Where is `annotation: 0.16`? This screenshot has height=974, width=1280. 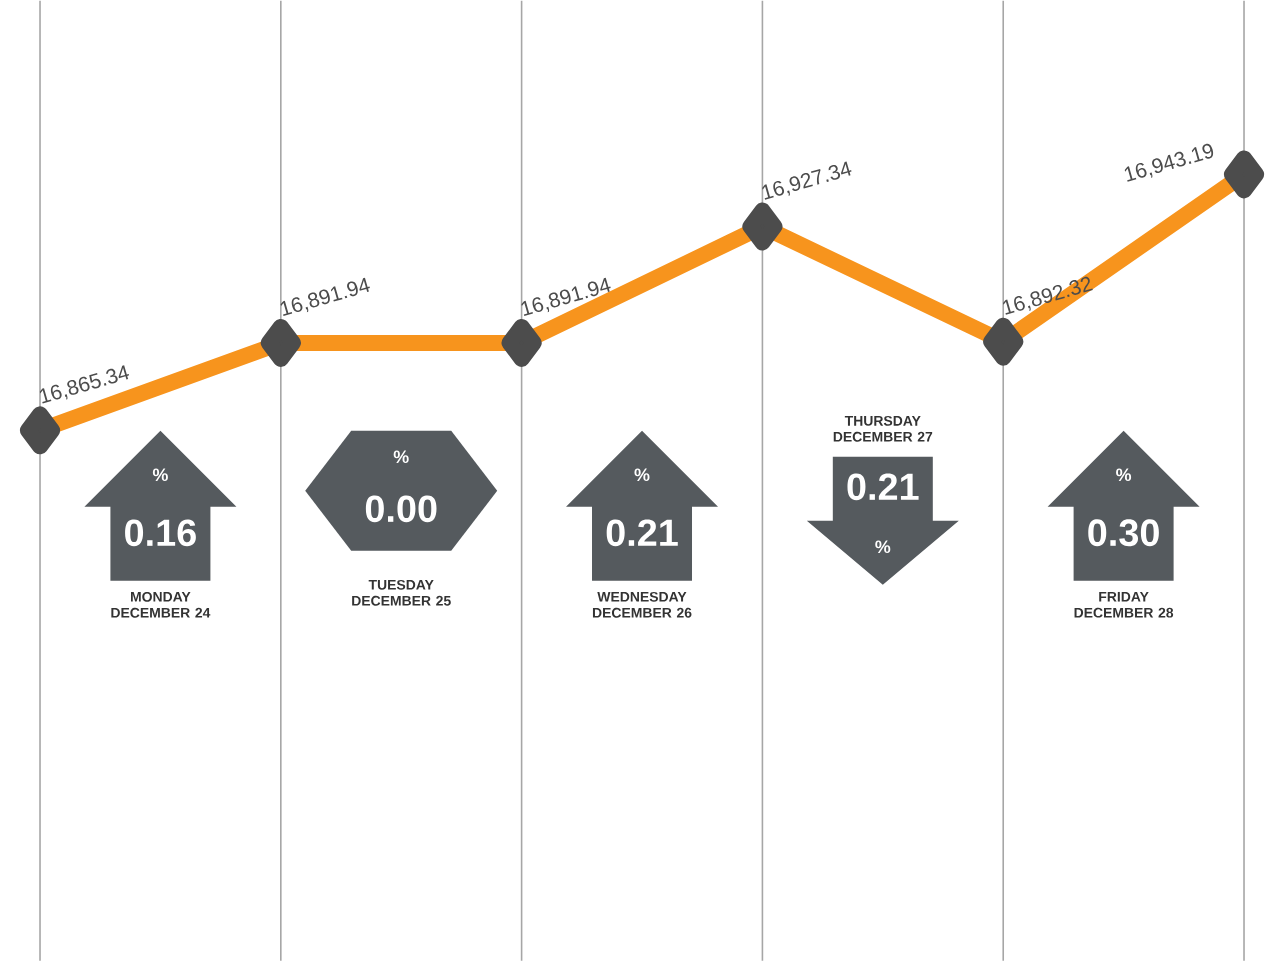 annotation: 0.16 is located at coordinates (160, 532).